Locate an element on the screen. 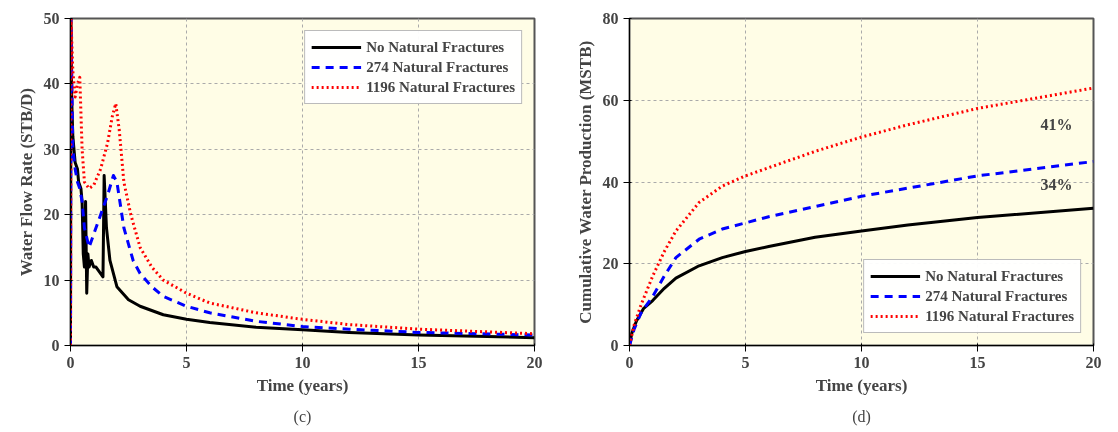 The image size is (1118, 432). y-tick-label: 80 is located at coordinates (610, 18).